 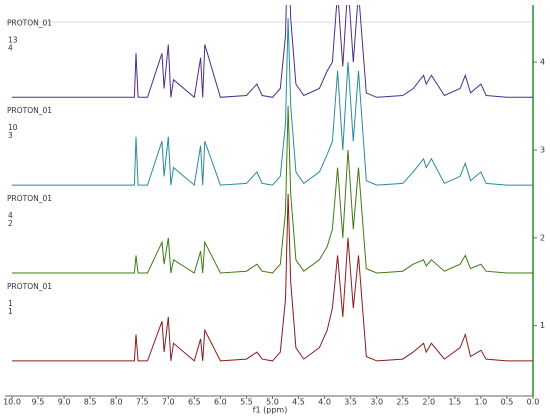 I want to click on series-annotation: 3, so click(x=10, y=135).